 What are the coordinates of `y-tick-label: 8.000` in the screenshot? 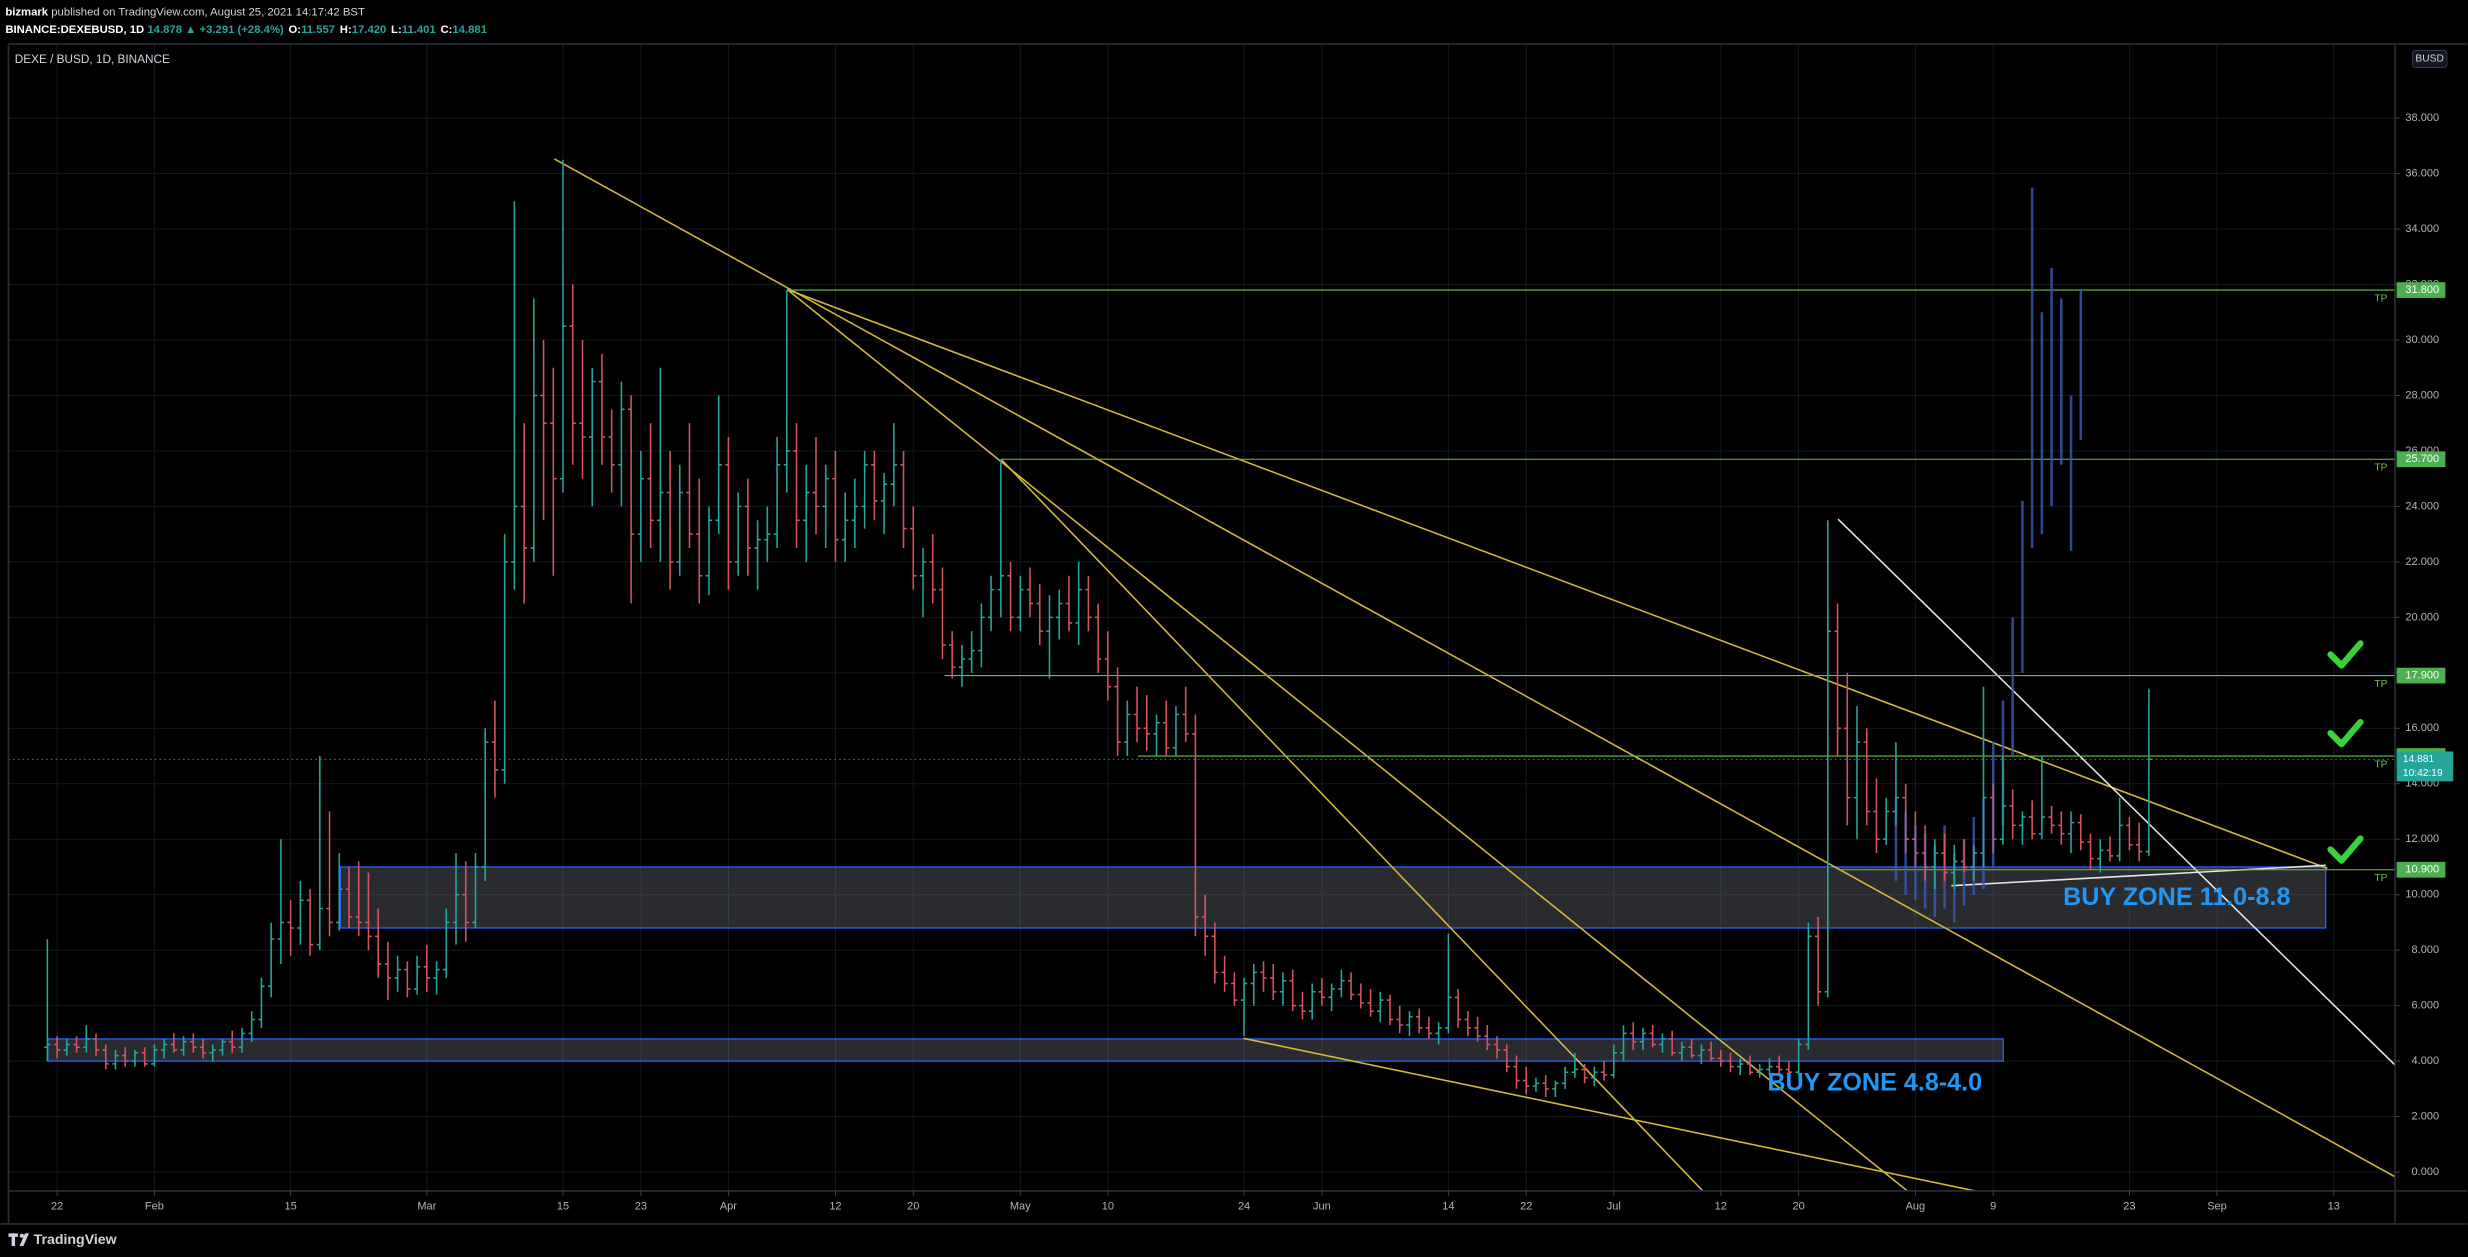 It's located at (2426, 950).